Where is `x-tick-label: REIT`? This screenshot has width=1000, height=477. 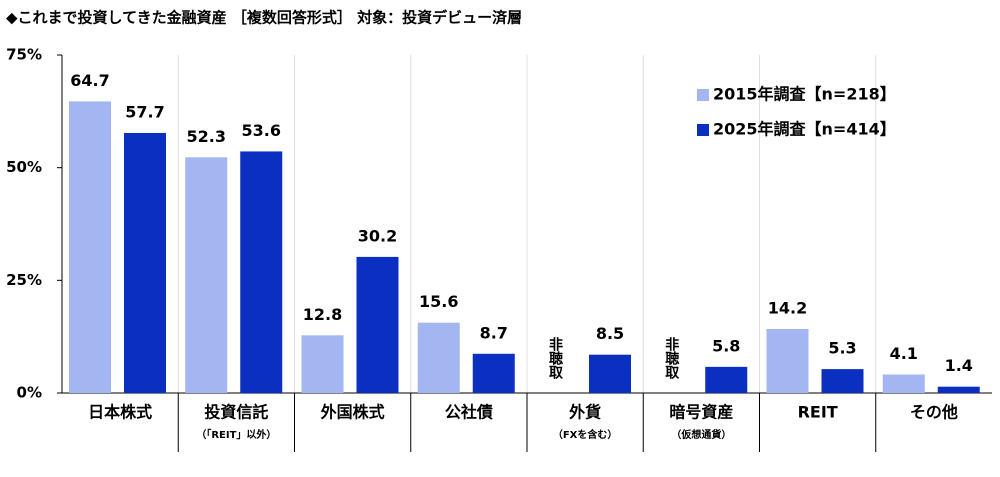
x-tick-label: REIT is located at coordinates (818, 412).